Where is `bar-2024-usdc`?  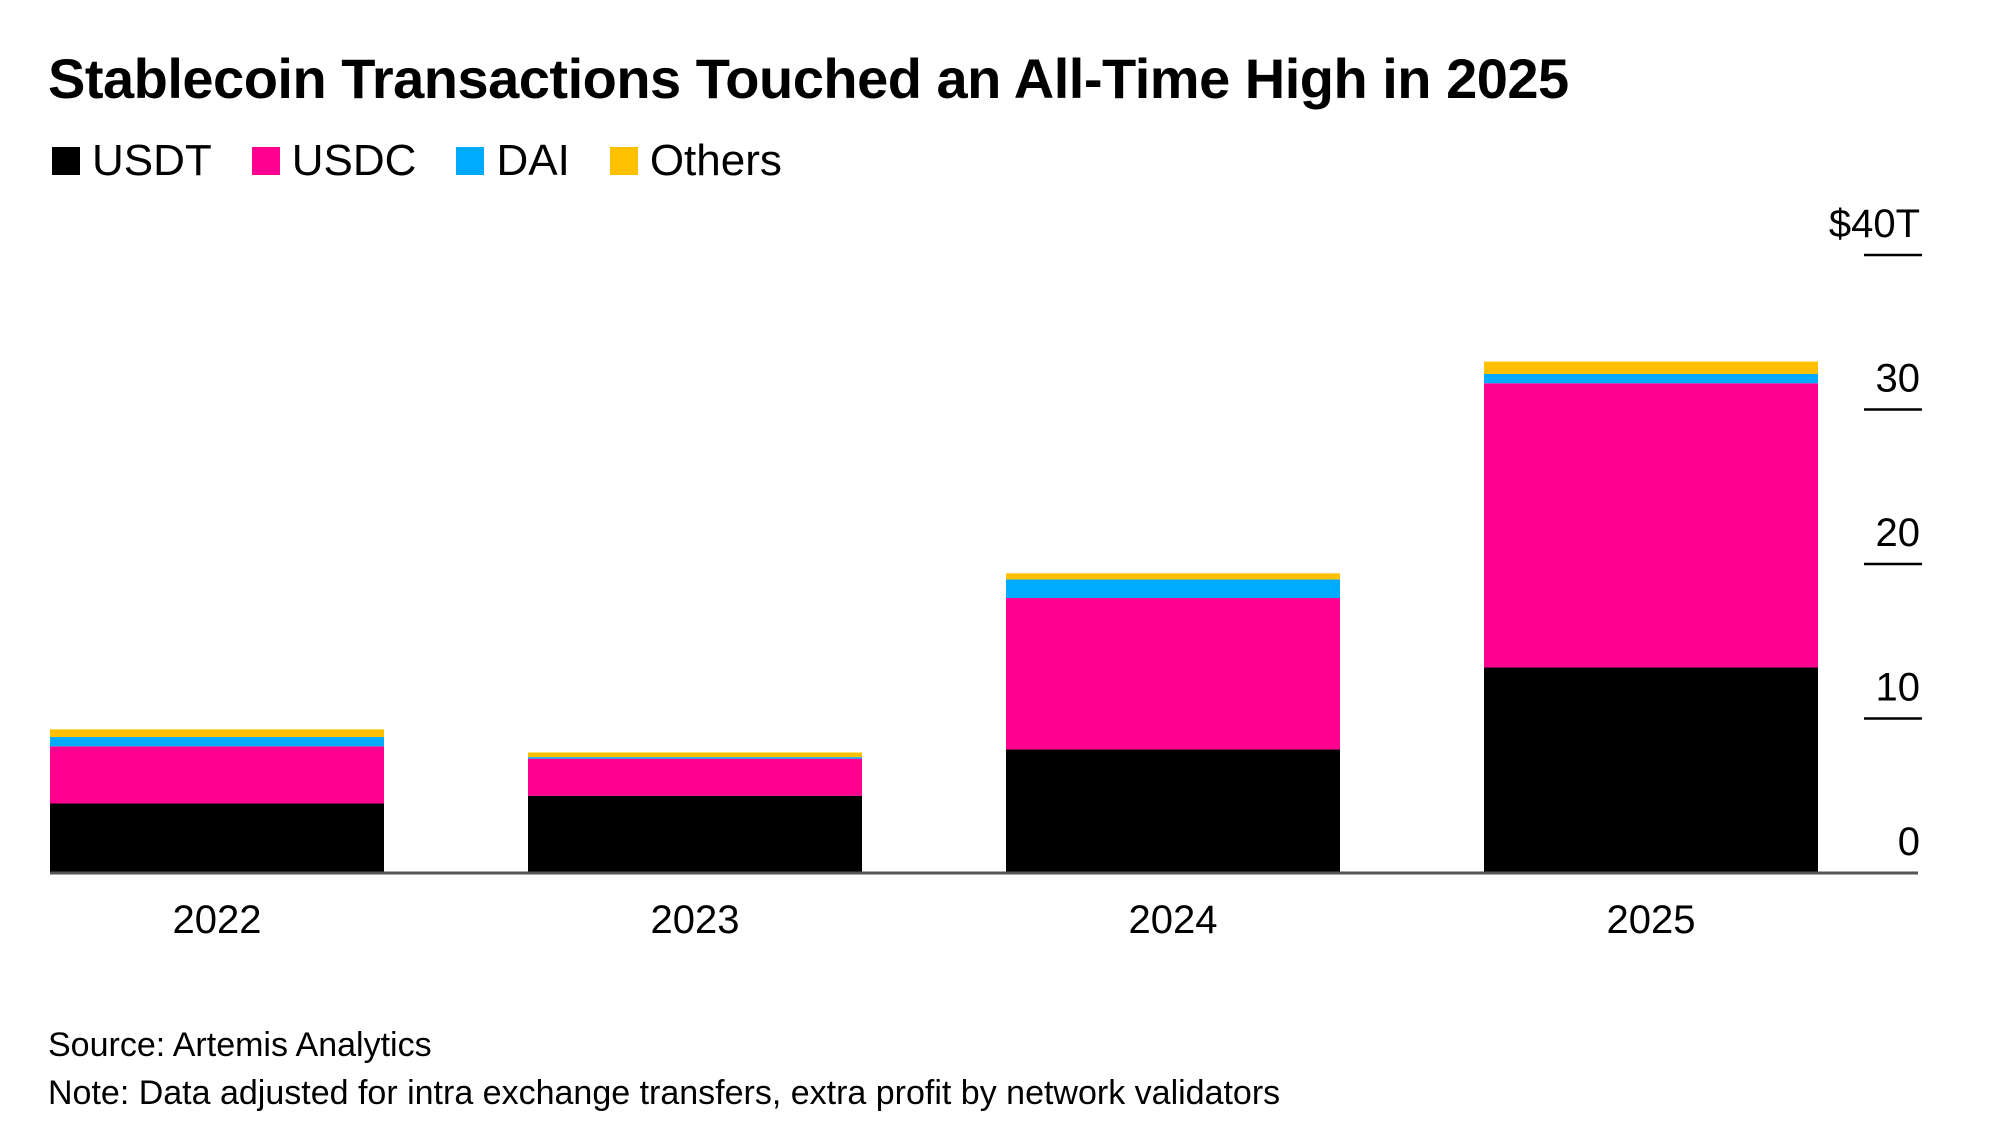 bar-2024-usdc is located at coordinates (1173, 673).